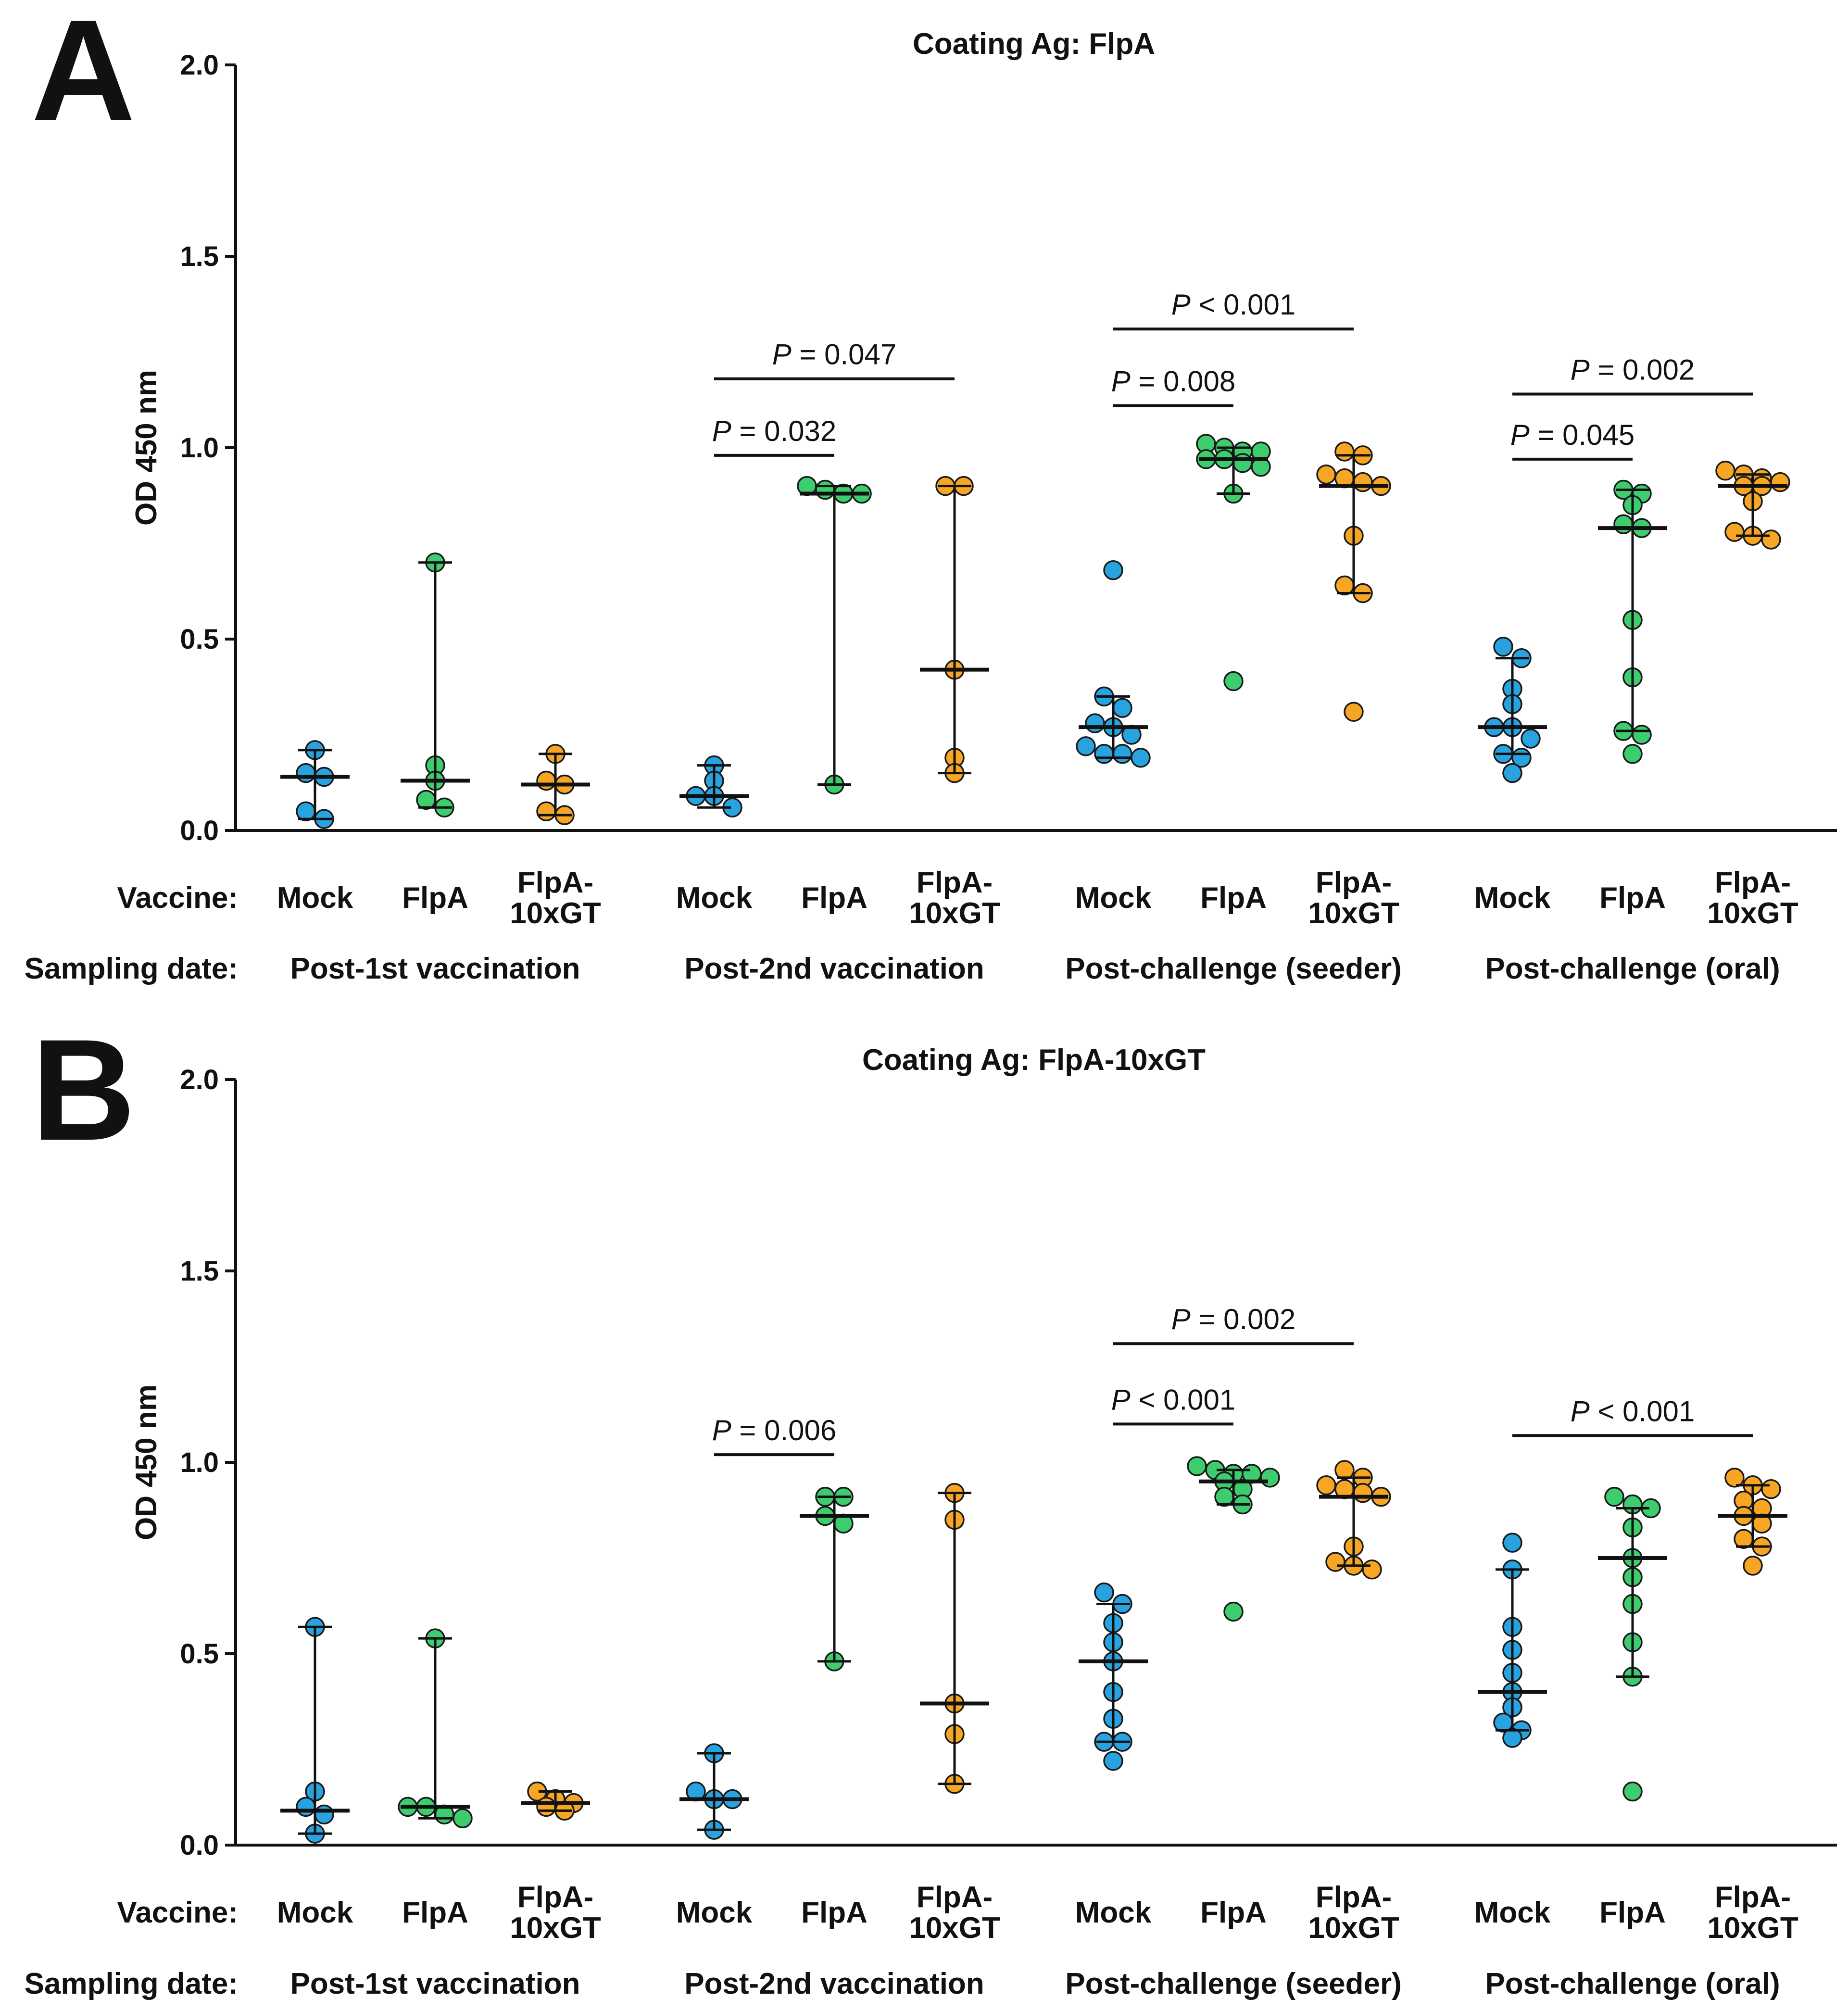  I want to click on y-tick-label: 1.0, so click(199, 1462).